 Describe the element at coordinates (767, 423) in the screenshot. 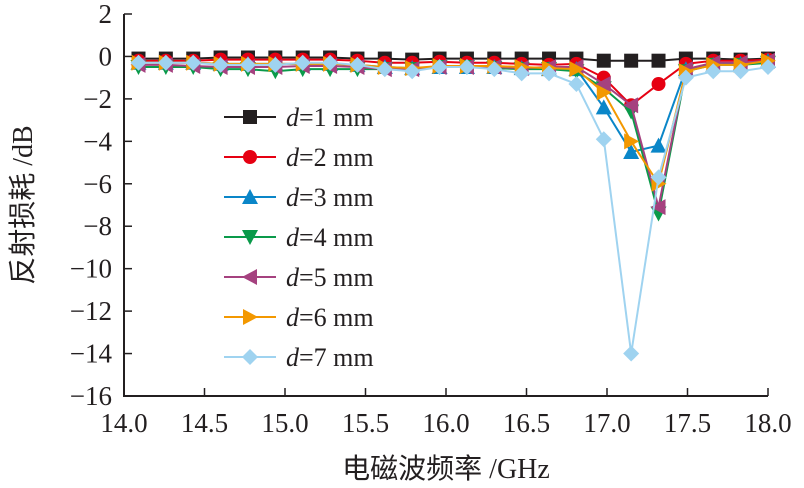

I see `x-tick-label: 18.0` at that location.